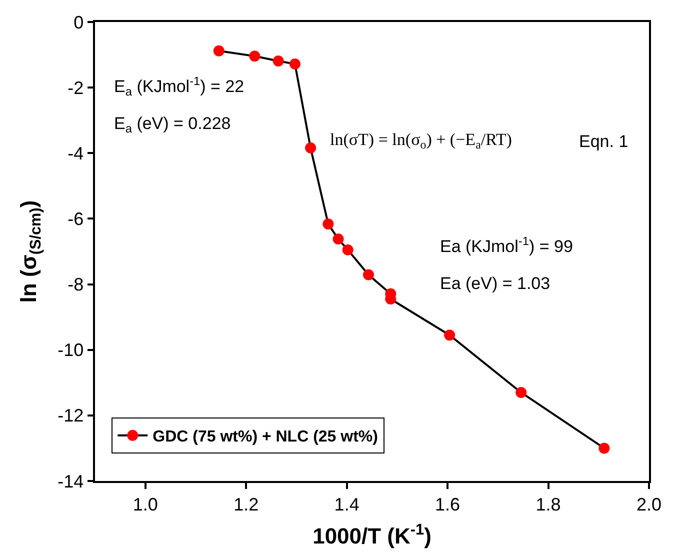  What do you see at coordinates (246, 504) in the screenshot?
I see `x-tick-label: 1.2` at bounding box center [246, 504].